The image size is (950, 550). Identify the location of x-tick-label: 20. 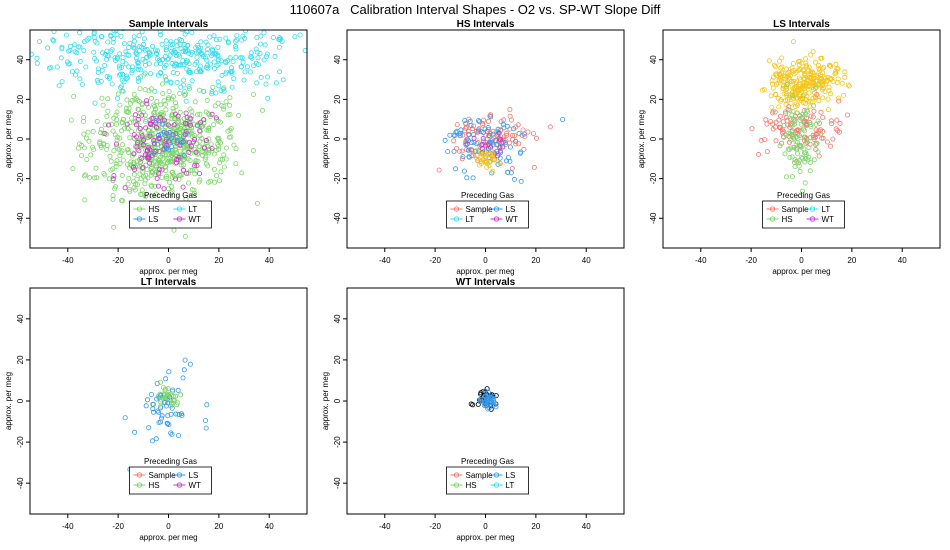
(218, 526).